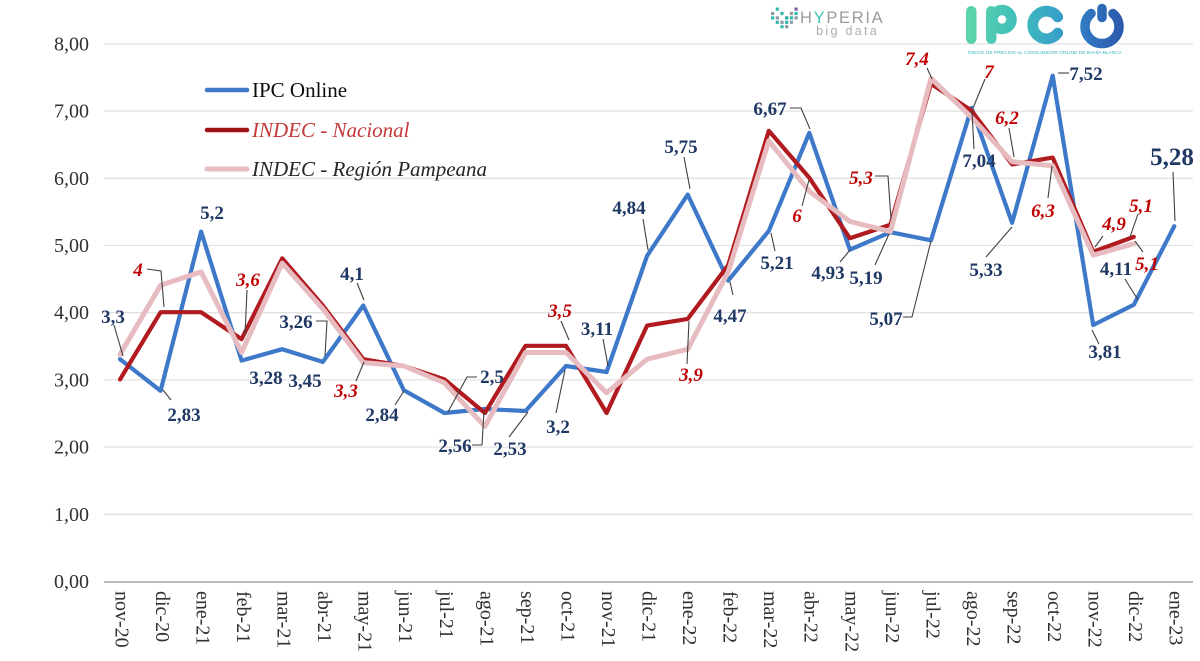 The width and height of the screenshot is (1200, 661). I want to click on svg-text: 2,83, so click(183, 415).